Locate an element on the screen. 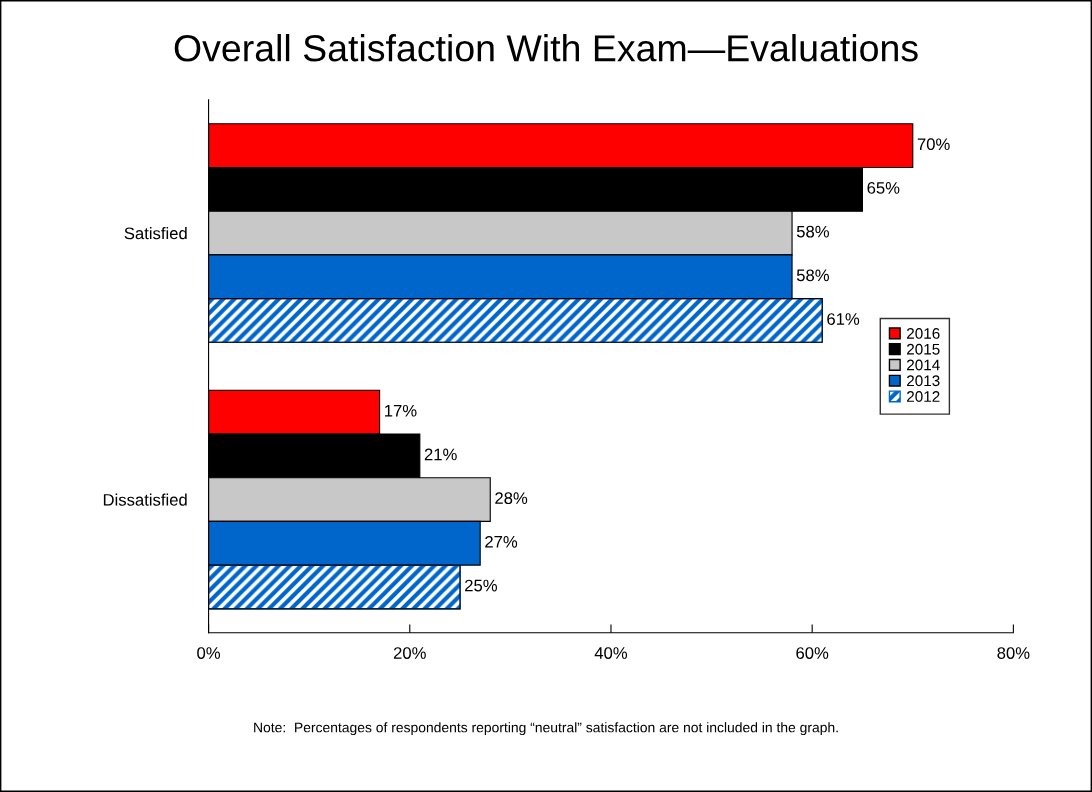 The height and width of the screenshot is (792, 1092). data-label: 17% is located at coordinates (401, 410).